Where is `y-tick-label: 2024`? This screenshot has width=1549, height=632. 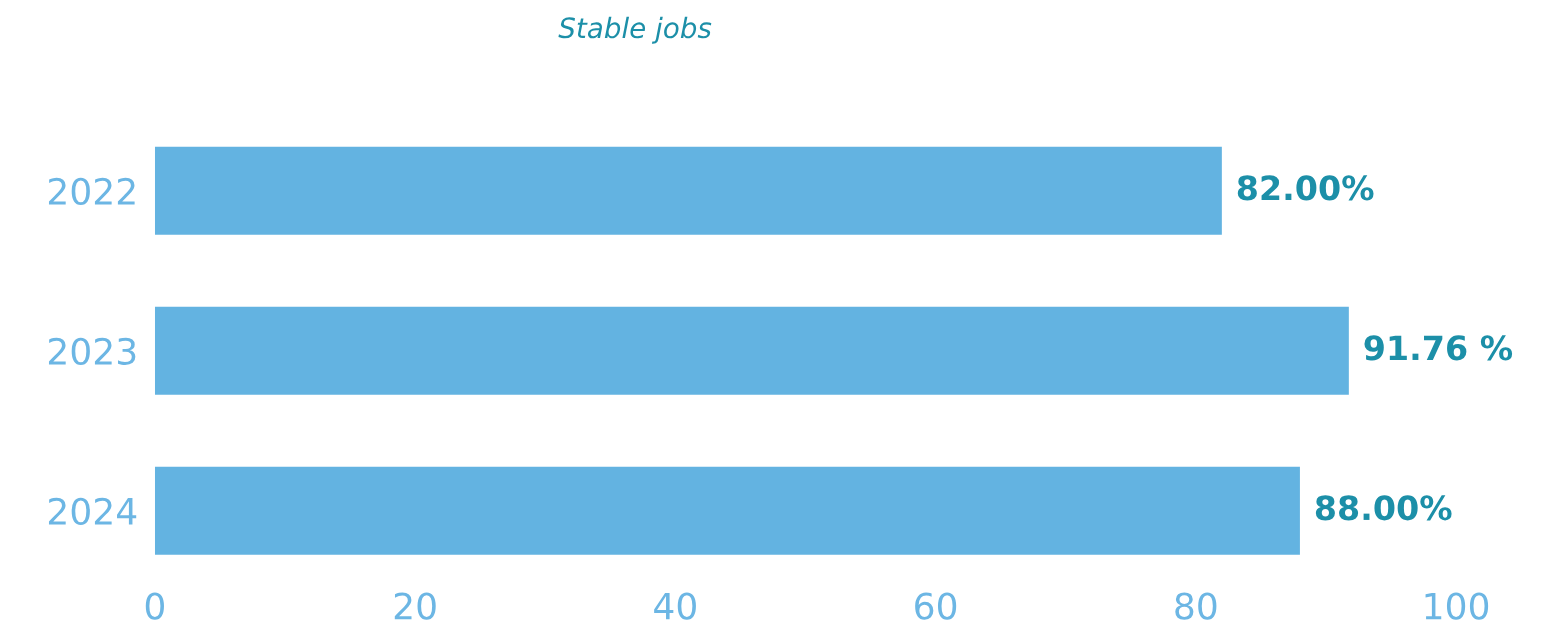
y-tick-label: 2024 is located at coordinates (92, 511).